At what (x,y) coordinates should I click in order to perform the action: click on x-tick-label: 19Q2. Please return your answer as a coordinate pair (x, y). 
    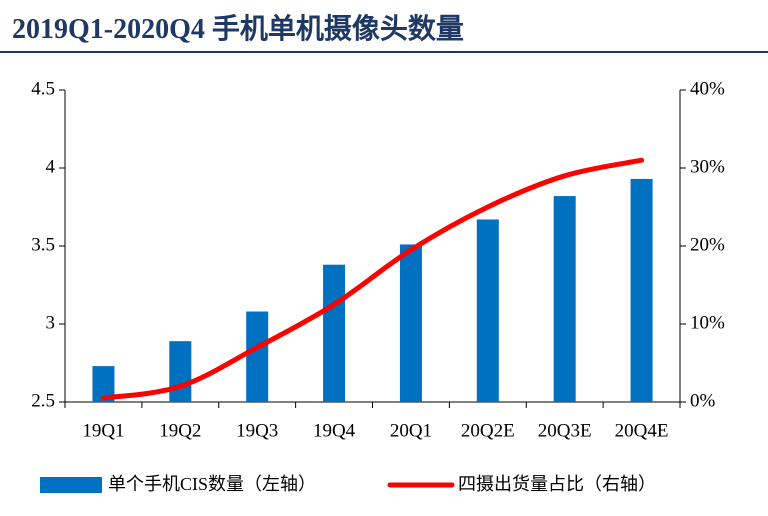
    Looking at the image, I should click on (180, 430).